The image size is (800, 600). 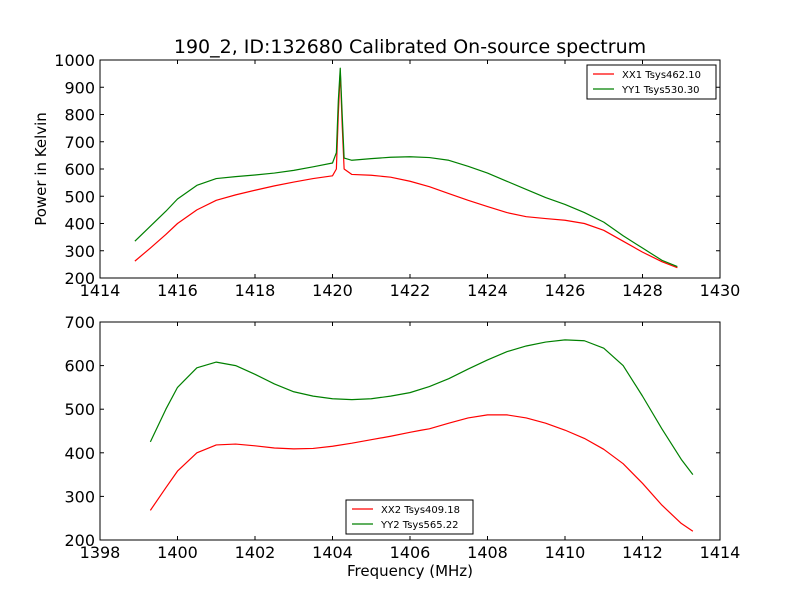 I want to click on bottom-legend-box, so click(x=409, y=517).